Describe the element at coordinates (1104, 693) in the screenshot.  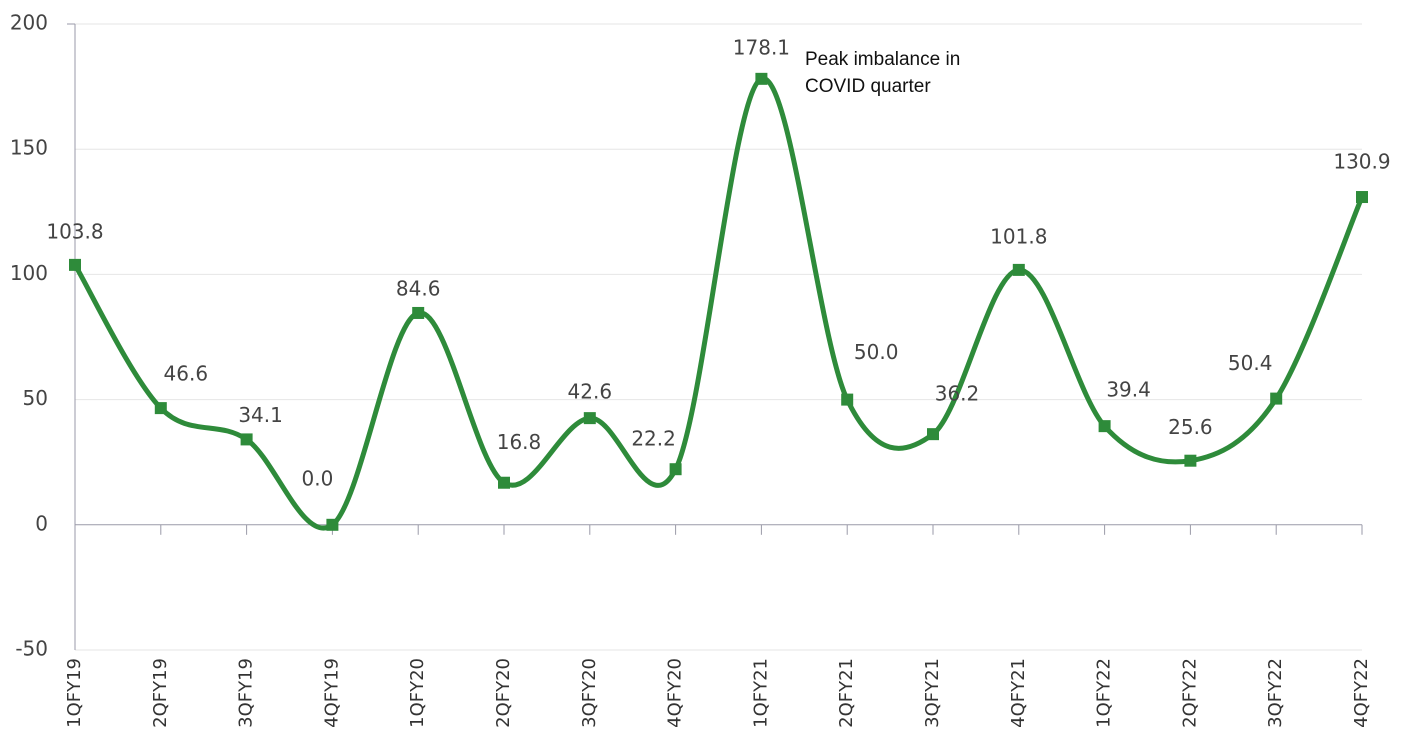
I see `x-tick-label: 1QFY22` at that location.